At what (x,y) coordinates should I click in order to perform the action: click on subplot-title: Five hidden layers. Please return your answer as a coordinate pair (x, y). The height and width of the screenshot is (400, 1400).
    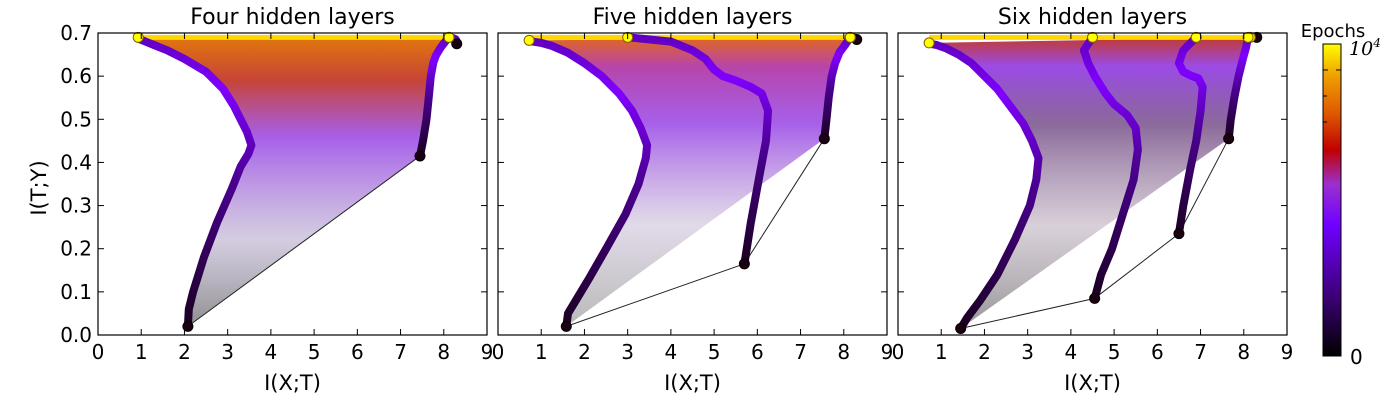
    Looking at the image, I should click on (693, 17).